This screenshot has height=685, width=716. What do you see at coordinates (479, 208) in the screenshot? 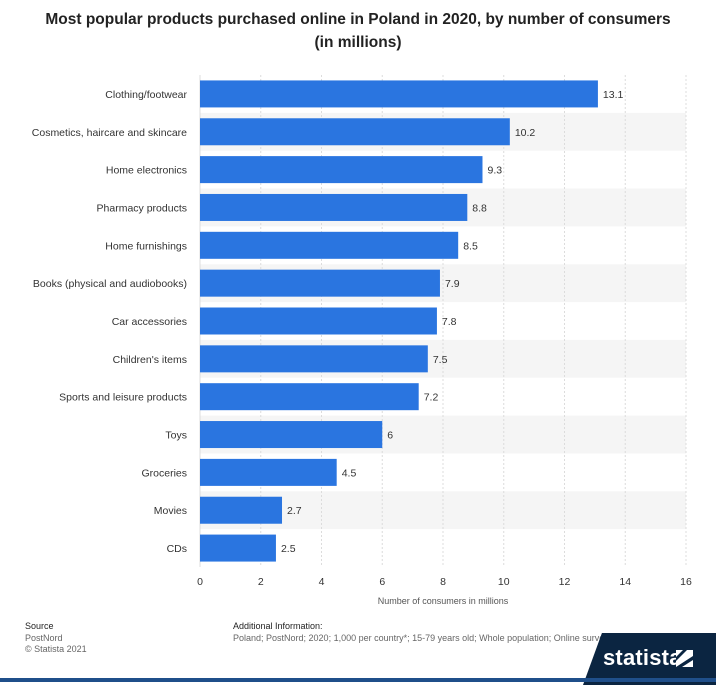
I see `value-label: 8.8` at bounding box center [479, 208].